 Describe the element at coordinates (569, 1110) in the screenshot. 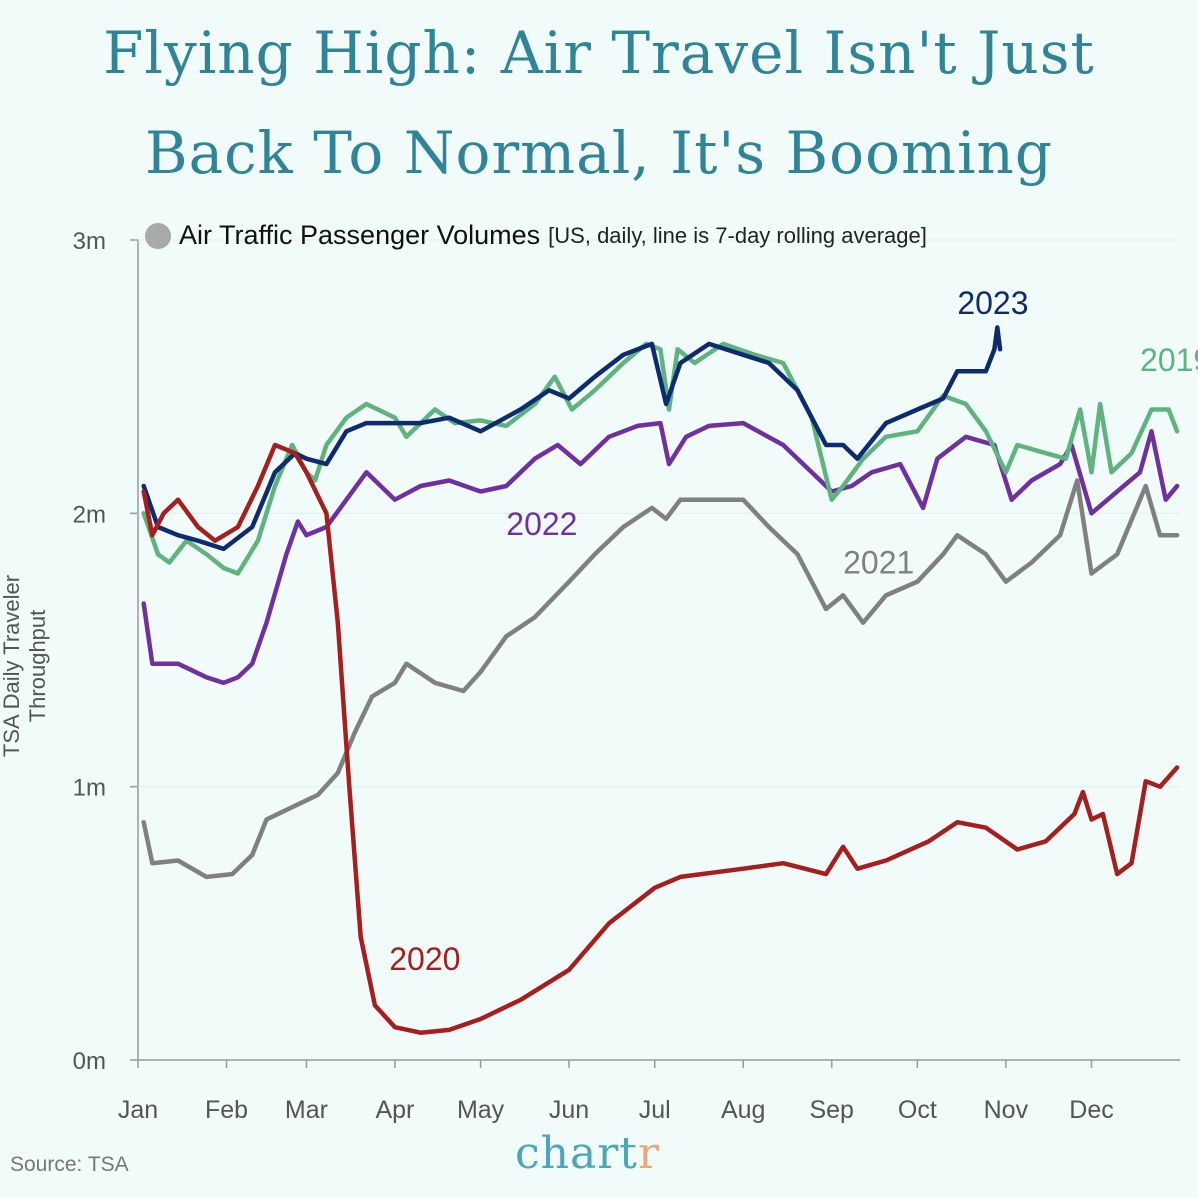

I see `x-tick-label: Jun` at that location.